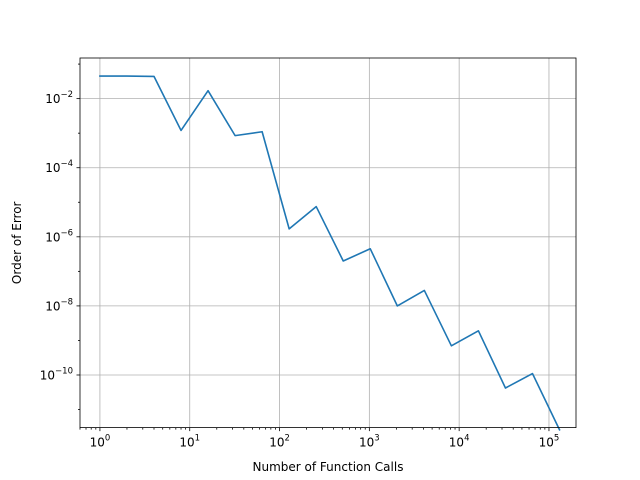  Describe the element at coordinates (107, 439) in the screenshot. I see `x-tick-exponent: 0` at that location.